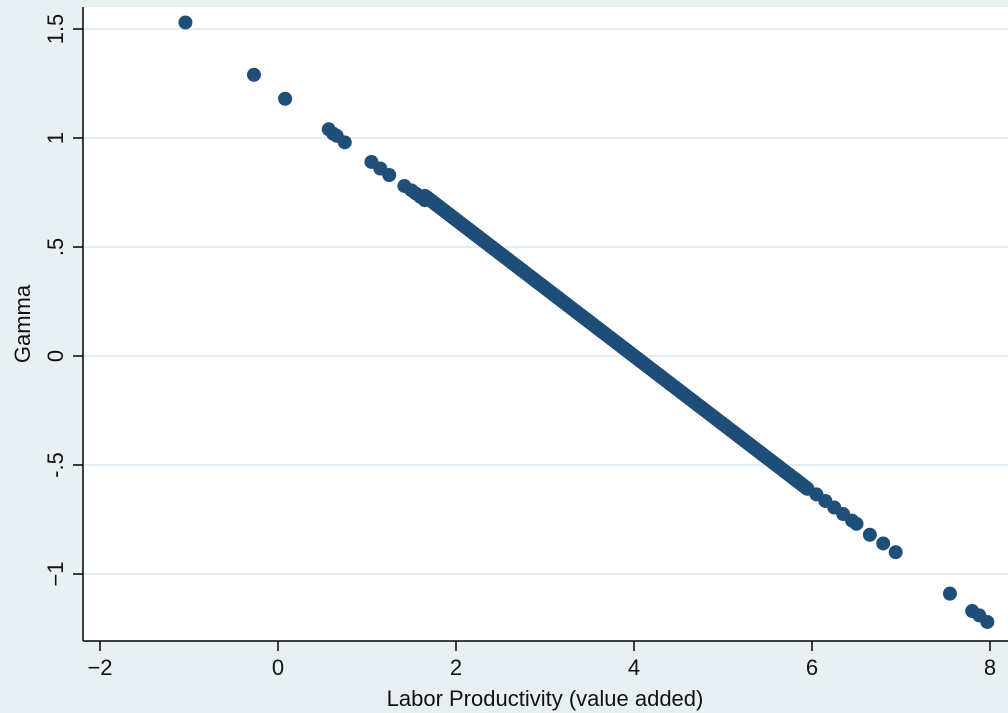 The image size is (1008, 713). Describe the element at coordinates (55, 29) in the screenshot. I see `y-tick-label: 1.5` at that location.